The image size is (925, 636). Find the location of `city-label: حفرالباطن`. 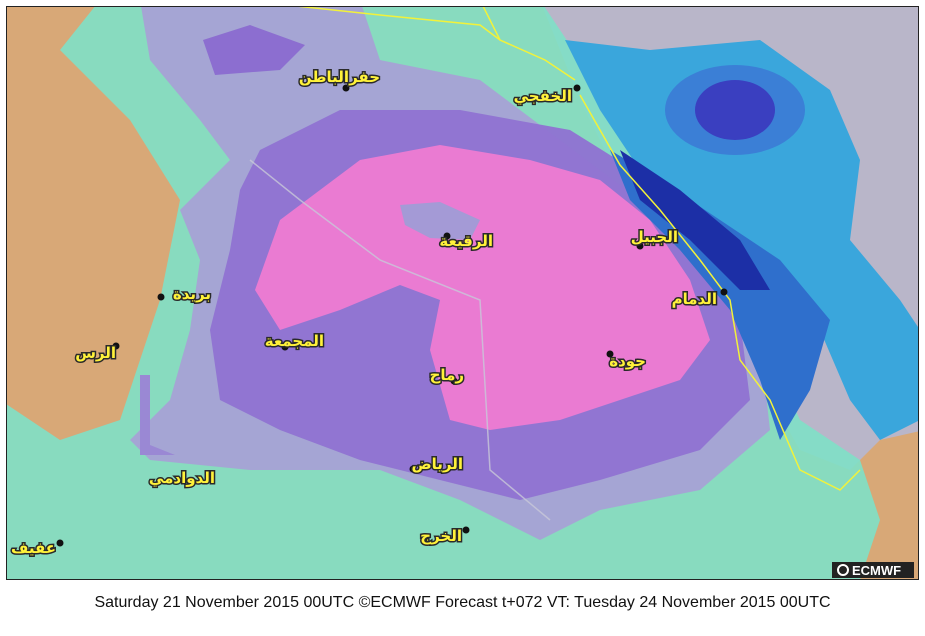

city-label: حفرالباطن is located at coordinates (339, 77).